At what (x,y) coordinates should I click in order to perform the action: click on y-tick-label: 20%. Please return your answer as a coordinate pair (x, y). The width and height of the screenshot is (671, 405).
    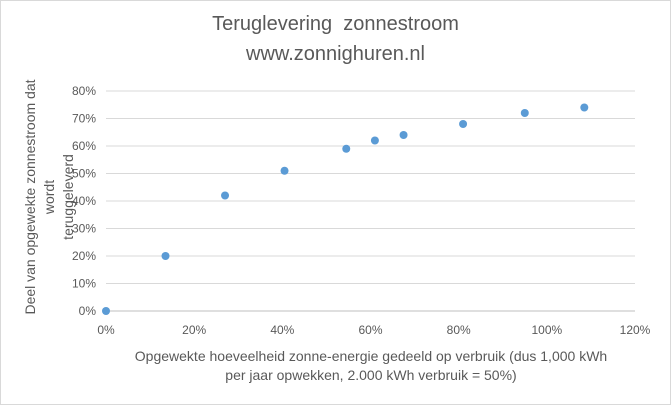
    Looking at the image, I should click on (84, 256).